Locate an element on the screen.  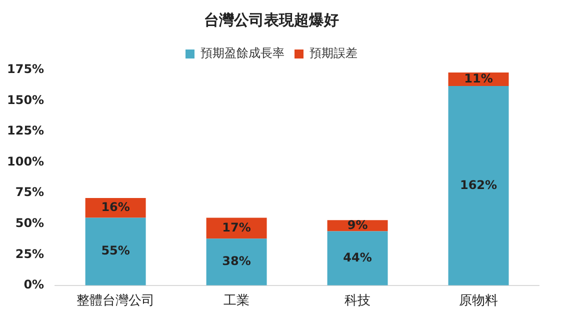
data-label: 162% is located at coordinates (479, 185).